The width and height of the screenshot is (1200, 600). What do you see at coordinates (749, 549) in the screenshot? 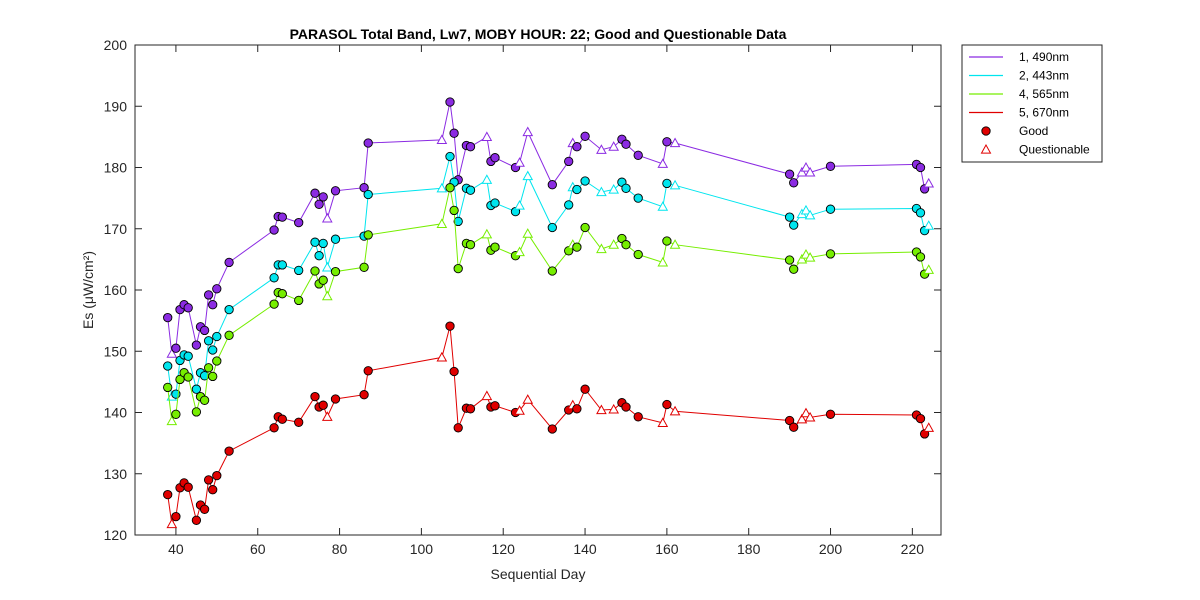
I see `x-tick-label: 180` at bounding box center [749, 549].